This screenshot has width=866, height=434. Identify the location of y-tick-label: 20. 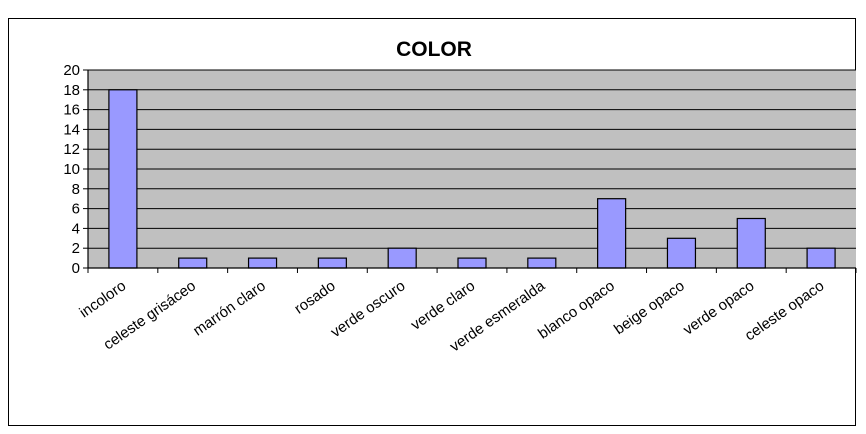
(71, 70).